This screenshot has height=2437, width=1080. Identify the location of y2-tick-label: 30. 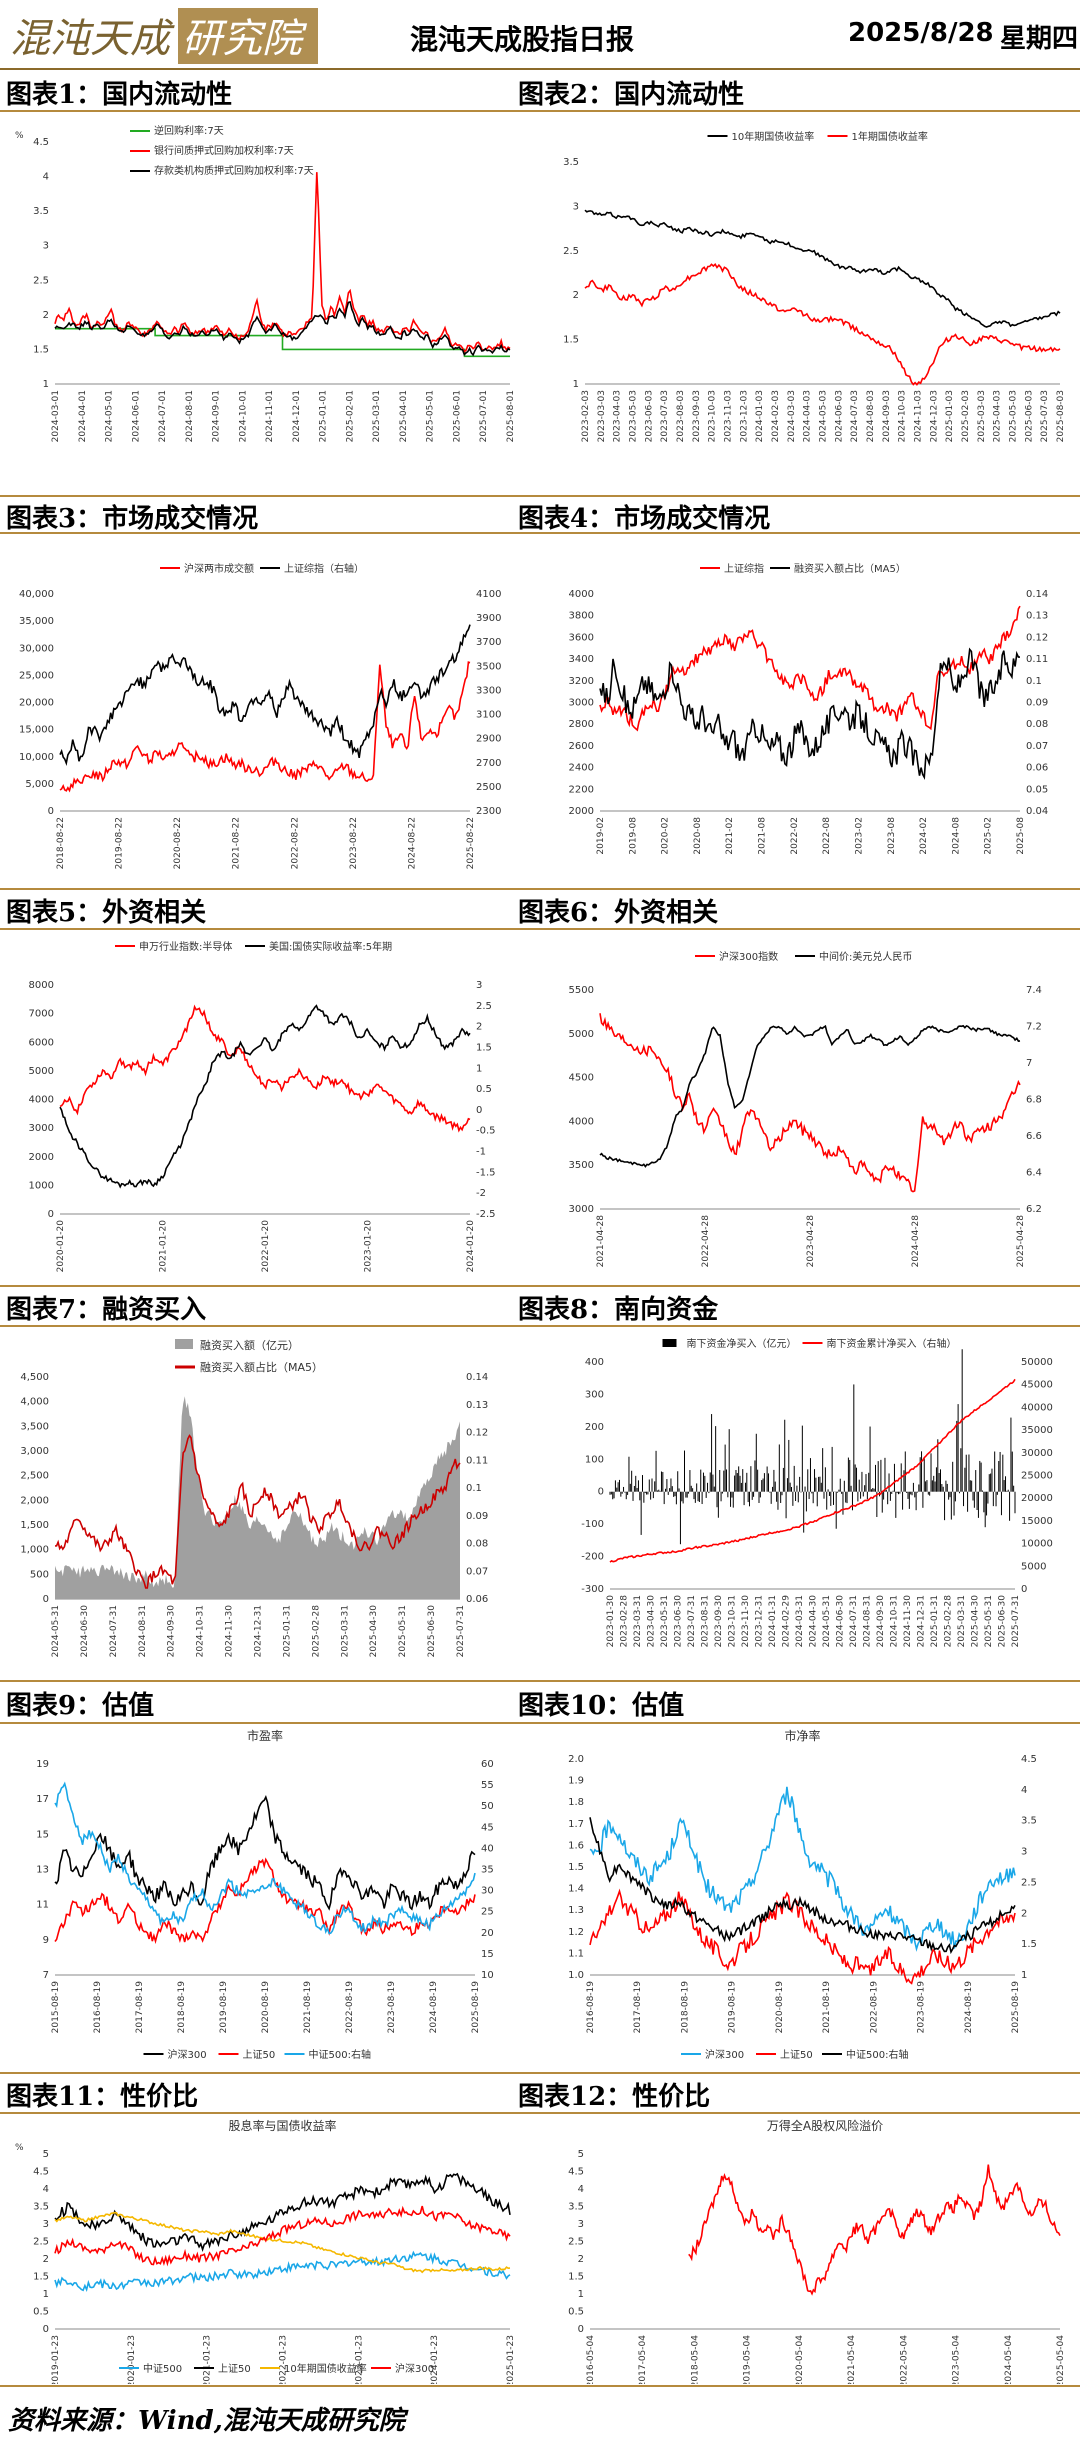
(487, 1891).